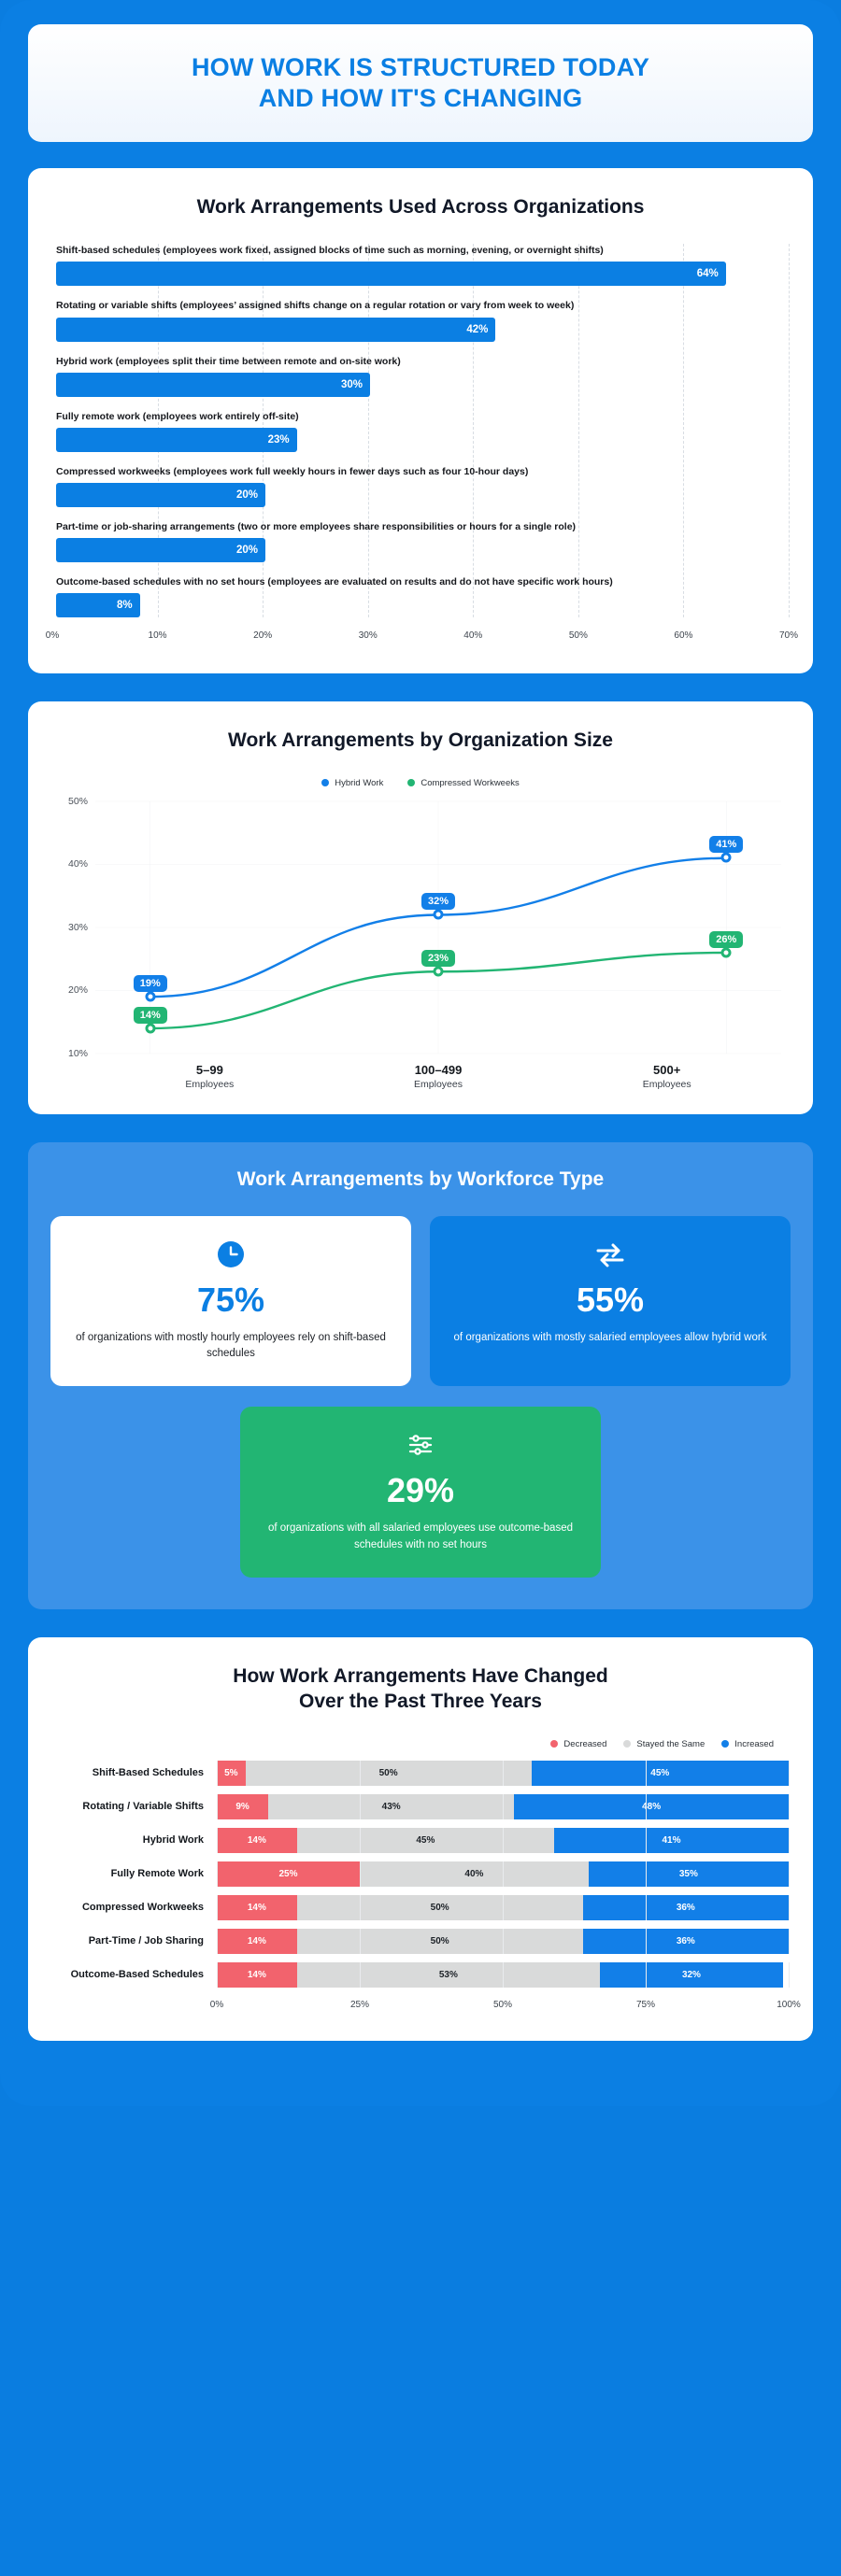  What do you see at coordinates (671, 1743) in the screenshot?
I see `legend-label: Stayed the Same` at bounding box center [671, 1743].